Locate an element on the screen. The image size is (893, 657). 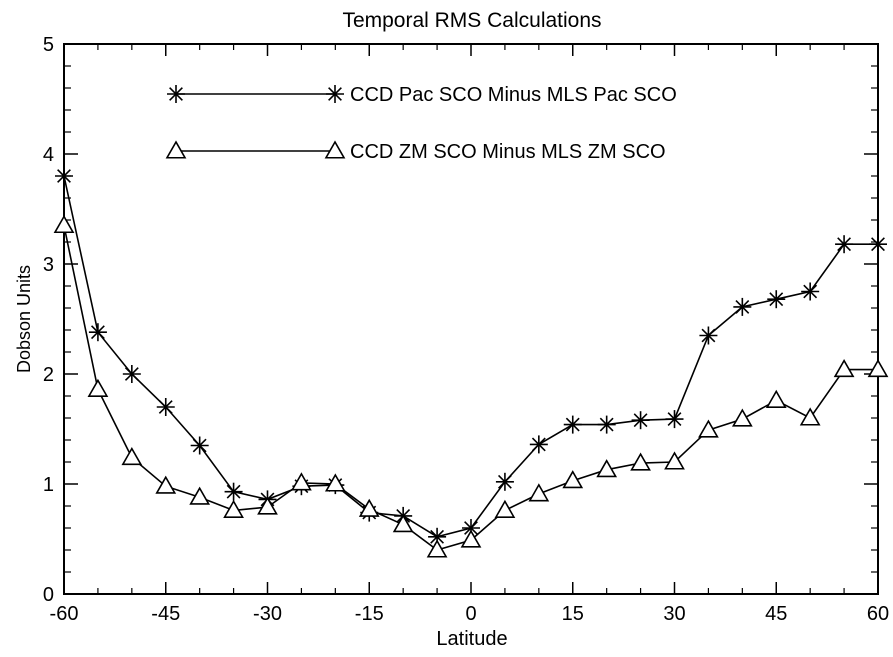
y-tick-label: 0 is located at coordinates (48, 595).